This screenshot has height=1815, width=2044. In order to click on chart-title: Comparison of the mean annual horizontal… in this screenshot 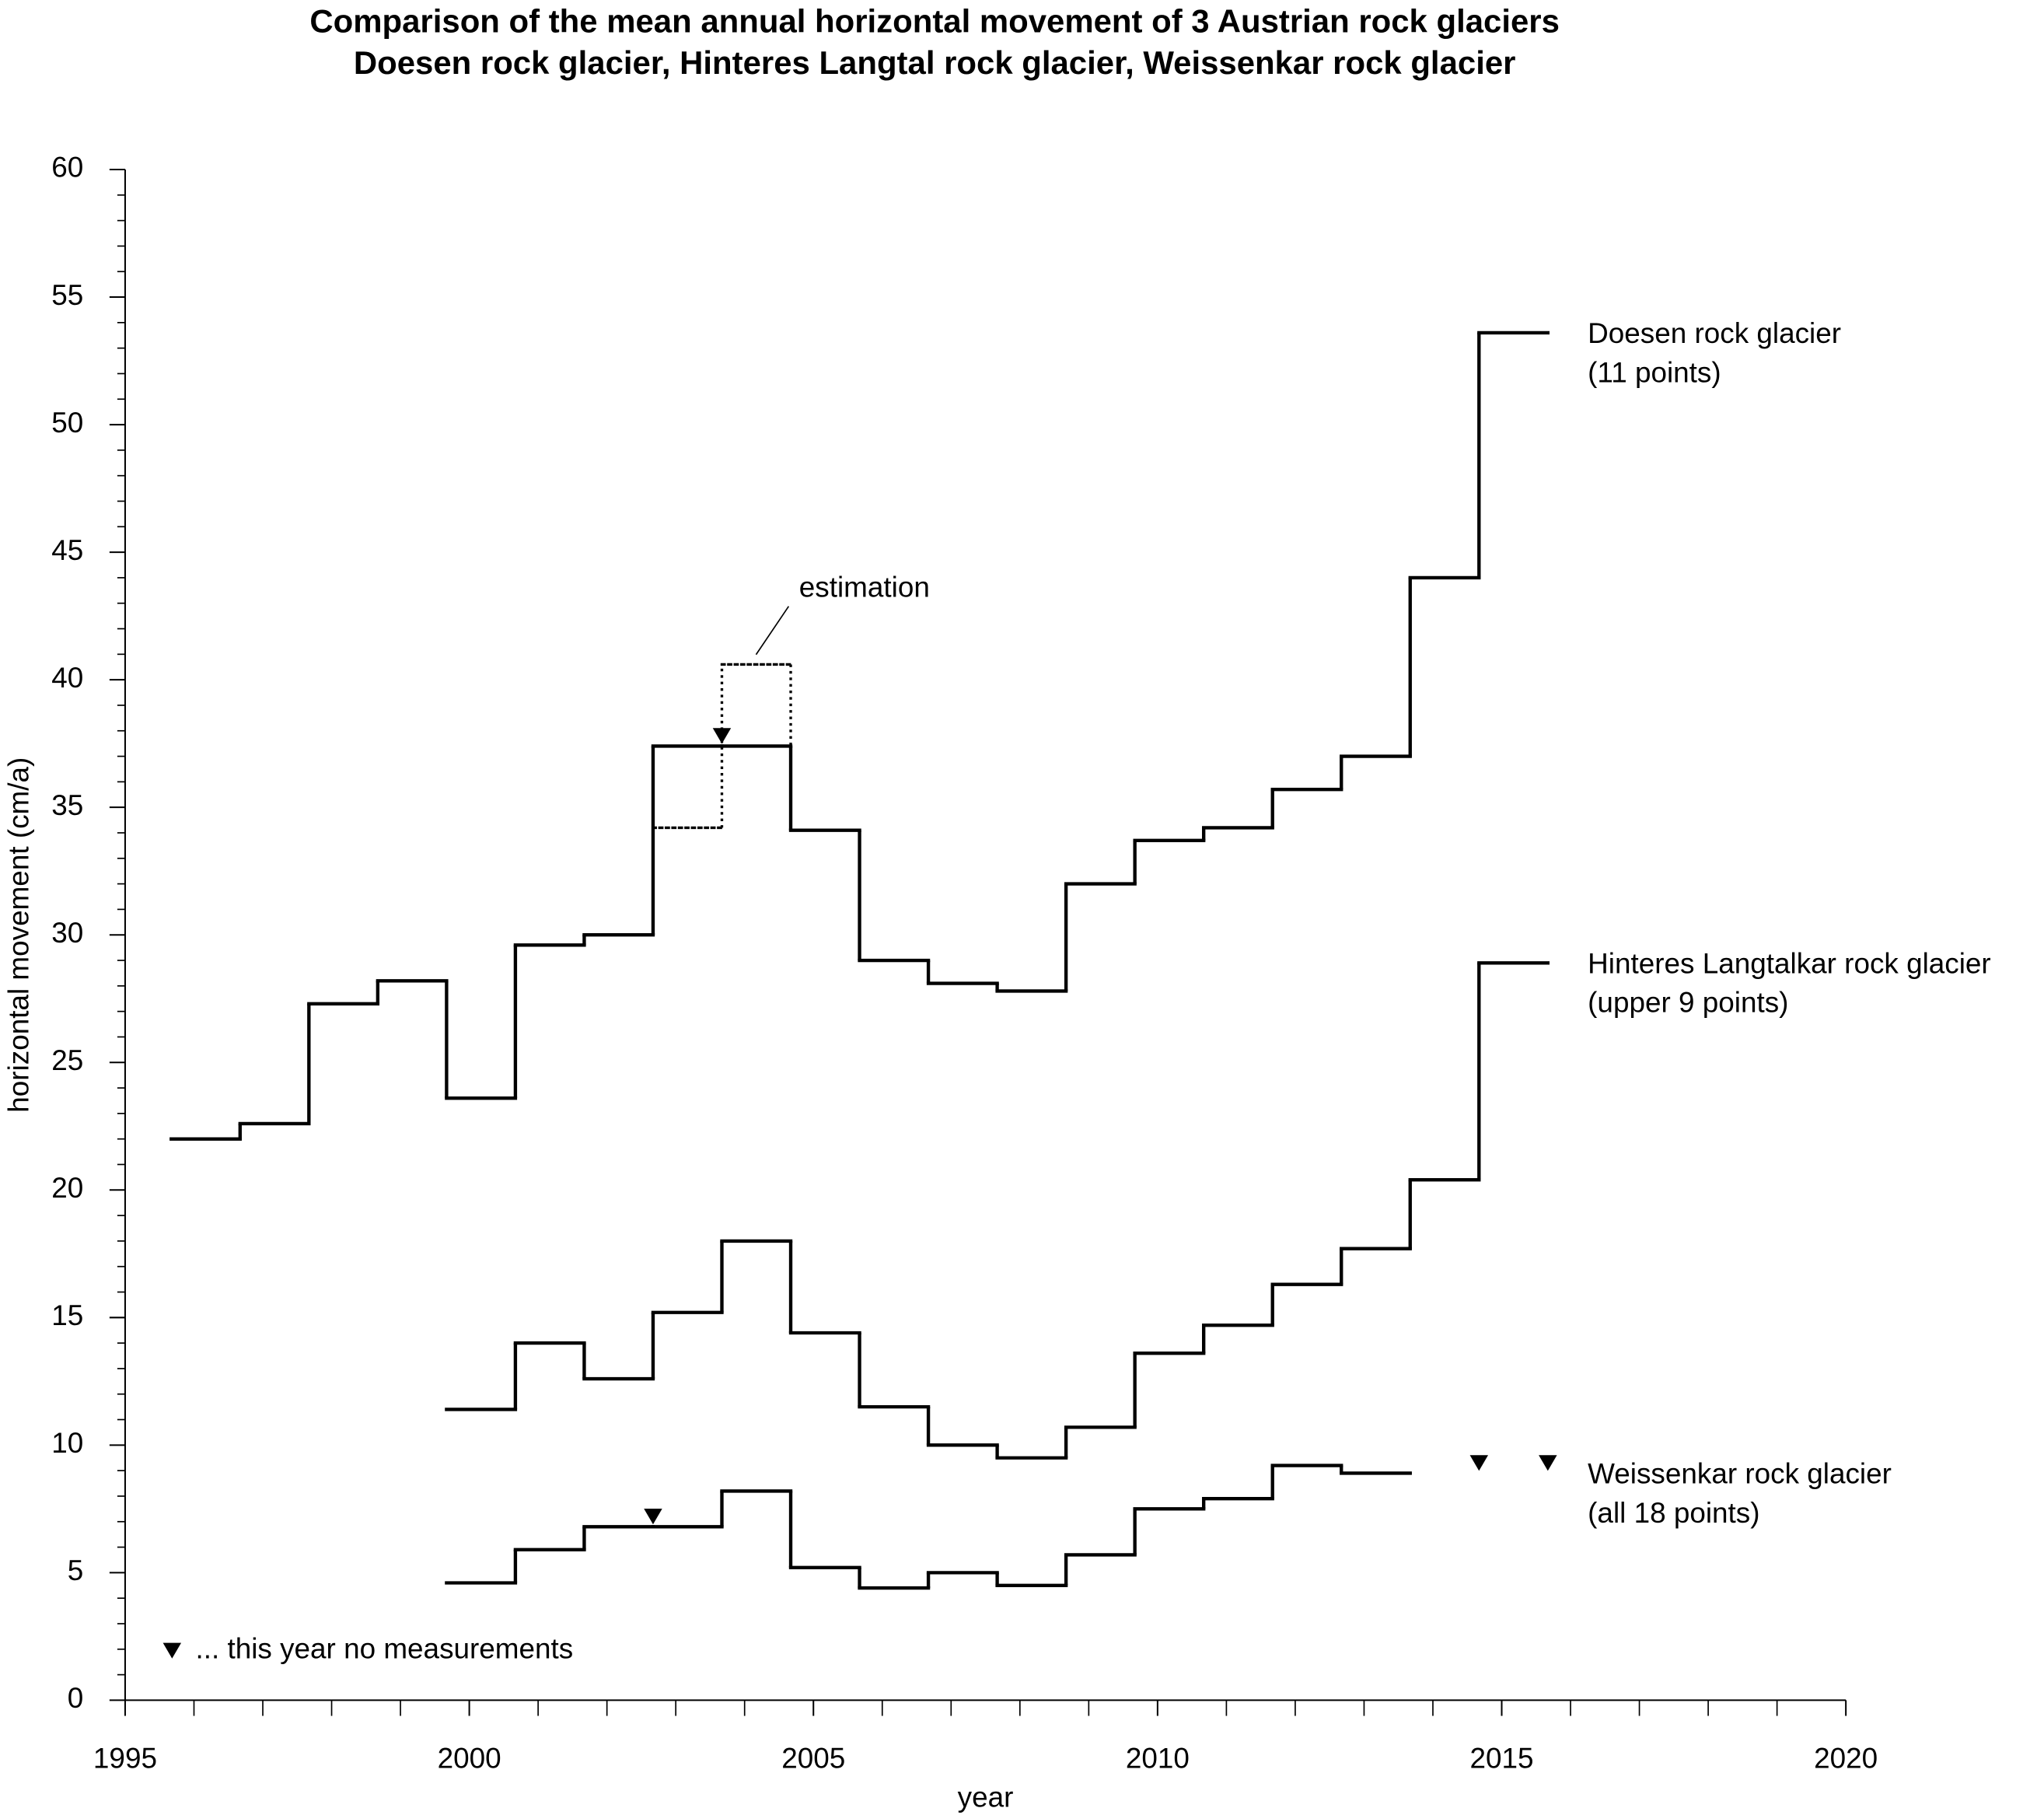, I will do `click(935, 20)`.